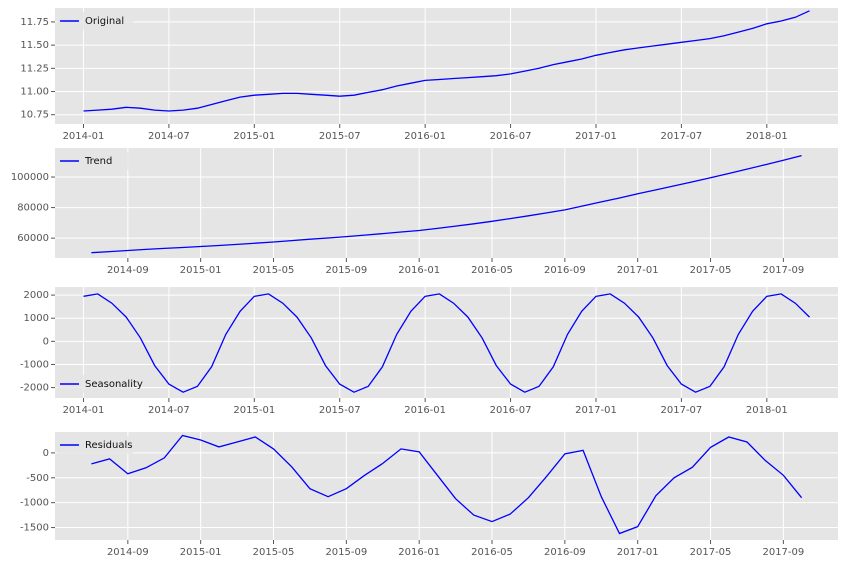 This screenshot has width=861, height=561. Describe the element at coordinates (34, 388) in the screenshot. I see `y-tick-label: -2000` at that location.